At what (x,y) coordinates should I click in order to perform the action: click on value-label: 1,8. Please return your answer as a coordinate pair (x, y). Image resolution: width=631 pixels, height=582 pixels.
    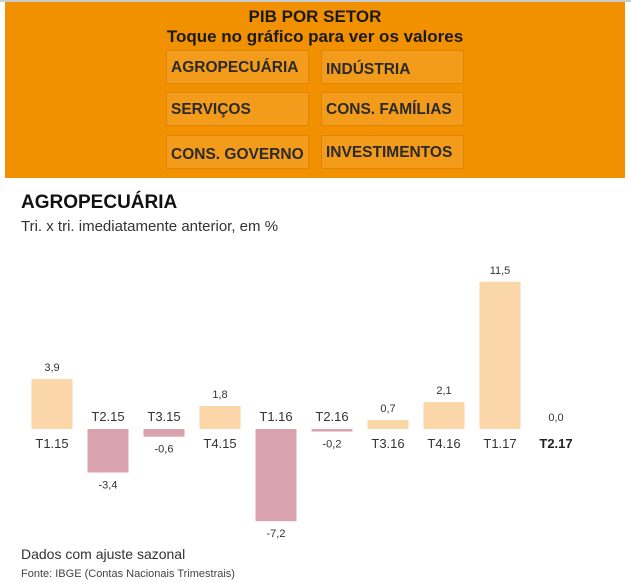
    Looking at the image, I should click on (219, 395).